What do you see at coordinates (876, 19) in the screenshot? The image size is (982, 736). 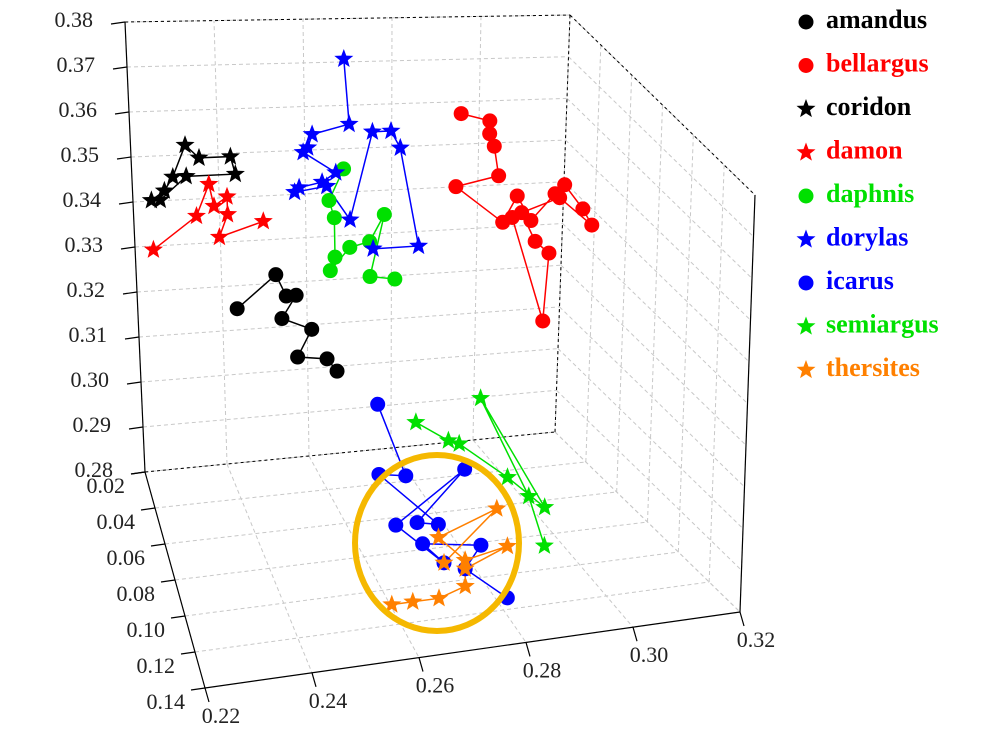 I see `legend-label: amandus` at bounding box center [876, 19].